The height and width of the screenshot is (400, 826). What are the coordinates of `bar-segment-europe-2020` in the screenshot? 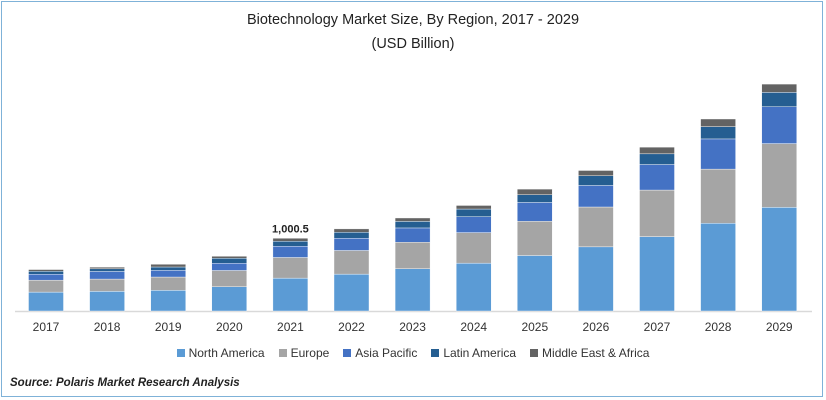 It's located at (229, 278).